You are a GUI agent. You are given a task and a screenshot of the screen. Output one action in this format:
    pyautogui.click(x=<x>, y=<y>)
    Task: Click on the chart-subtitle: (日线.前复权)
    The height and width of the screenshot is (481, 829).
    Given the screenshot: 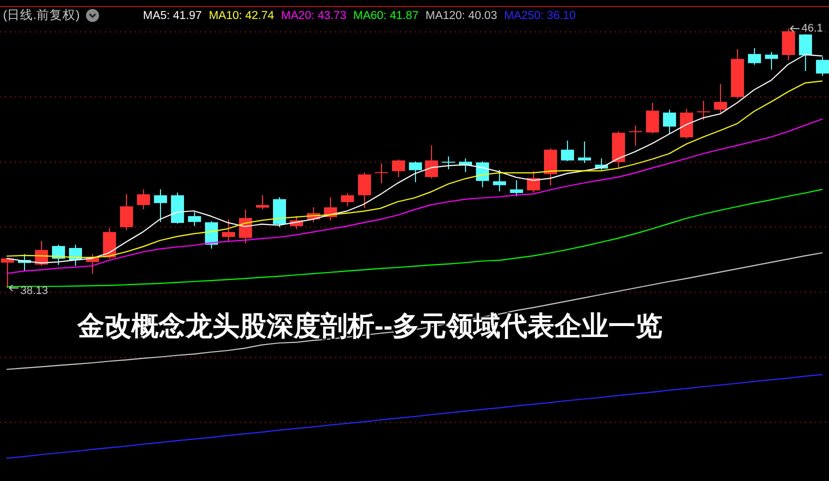 What is the action you would take?
    pyautogui.click(x=41, y=15)
    